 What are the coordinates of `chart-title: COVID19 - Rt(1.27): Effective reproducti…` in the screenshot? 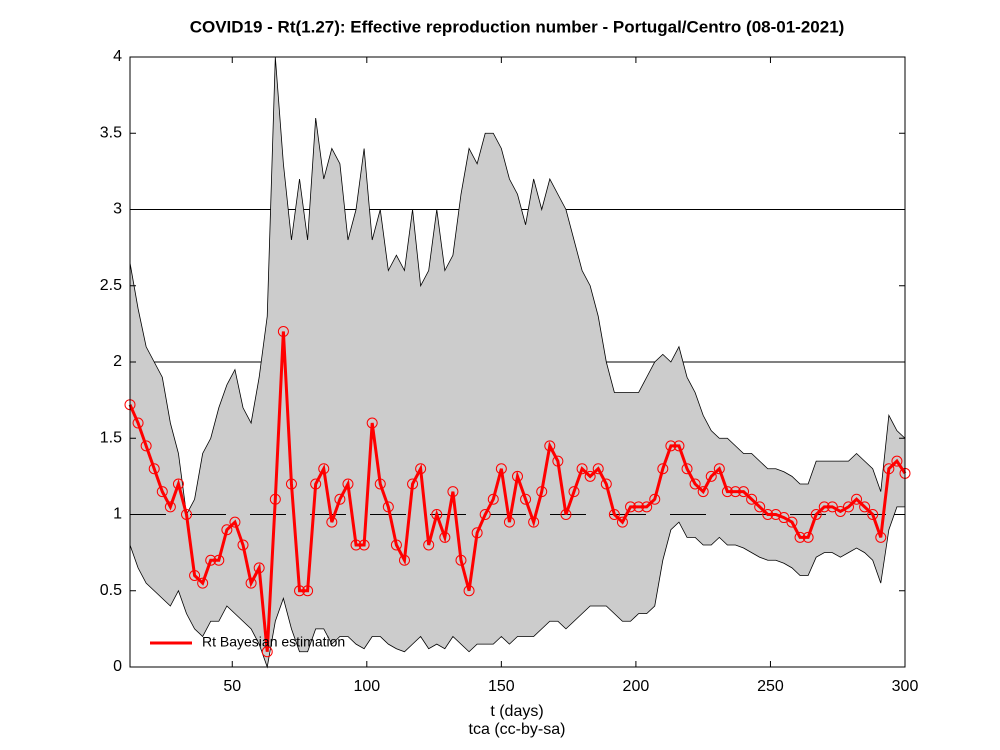 It's located at (517, 26).